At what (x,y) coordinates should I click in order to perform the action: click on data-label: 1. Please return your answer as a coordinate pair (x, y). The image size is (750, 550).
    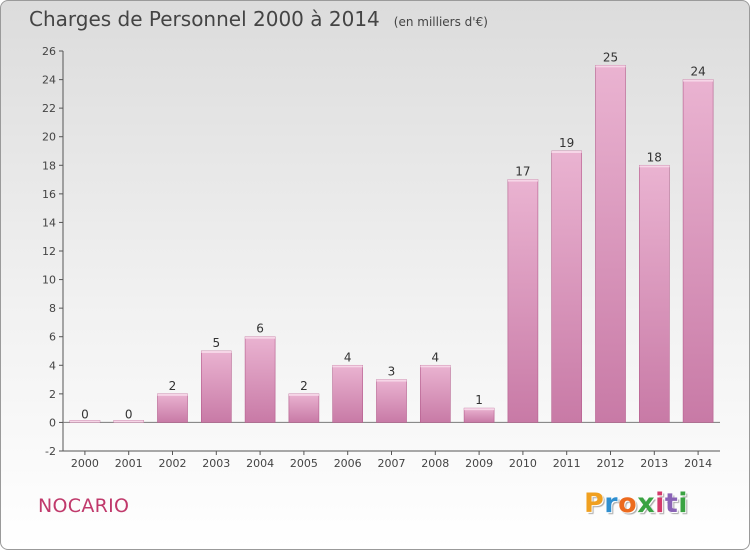
    Looking at the image, I should click on (479, 400).